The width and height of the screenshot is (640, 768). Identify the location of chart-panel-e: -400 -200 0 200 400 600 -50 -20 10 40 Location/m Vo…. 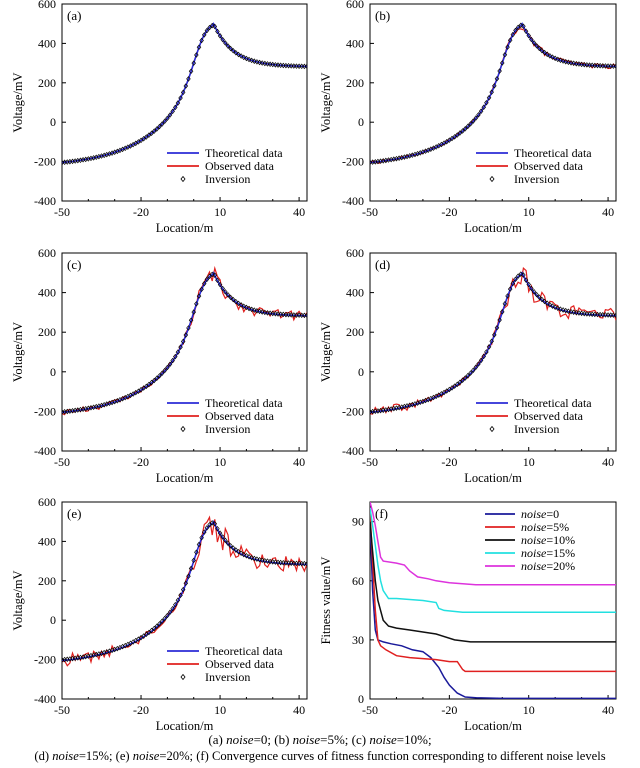
(159, 612).